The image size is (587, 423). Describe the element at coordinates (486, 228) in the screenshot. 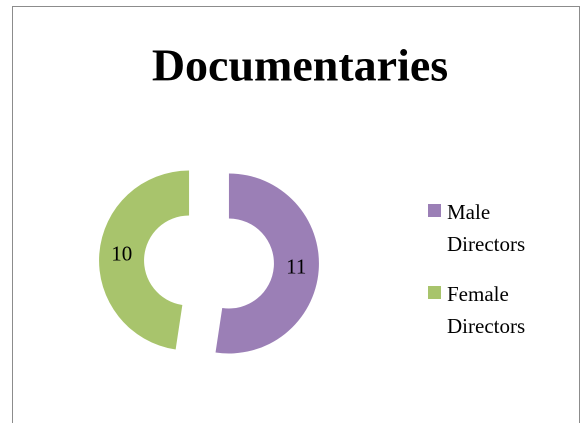

I see `legend-label: Male Directors` at that location.